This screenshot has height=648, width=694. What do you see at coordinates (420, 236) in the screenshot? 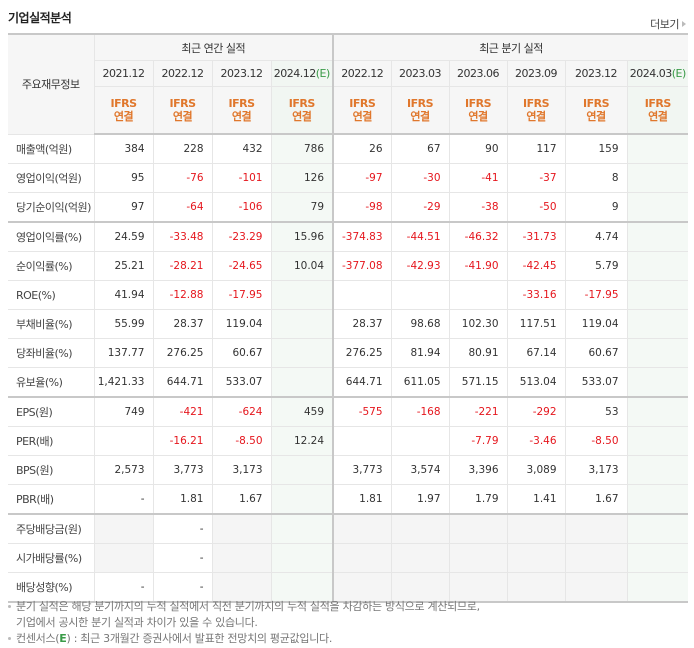
I see `table-cell: -44.51` at bounding box center [420, 236].